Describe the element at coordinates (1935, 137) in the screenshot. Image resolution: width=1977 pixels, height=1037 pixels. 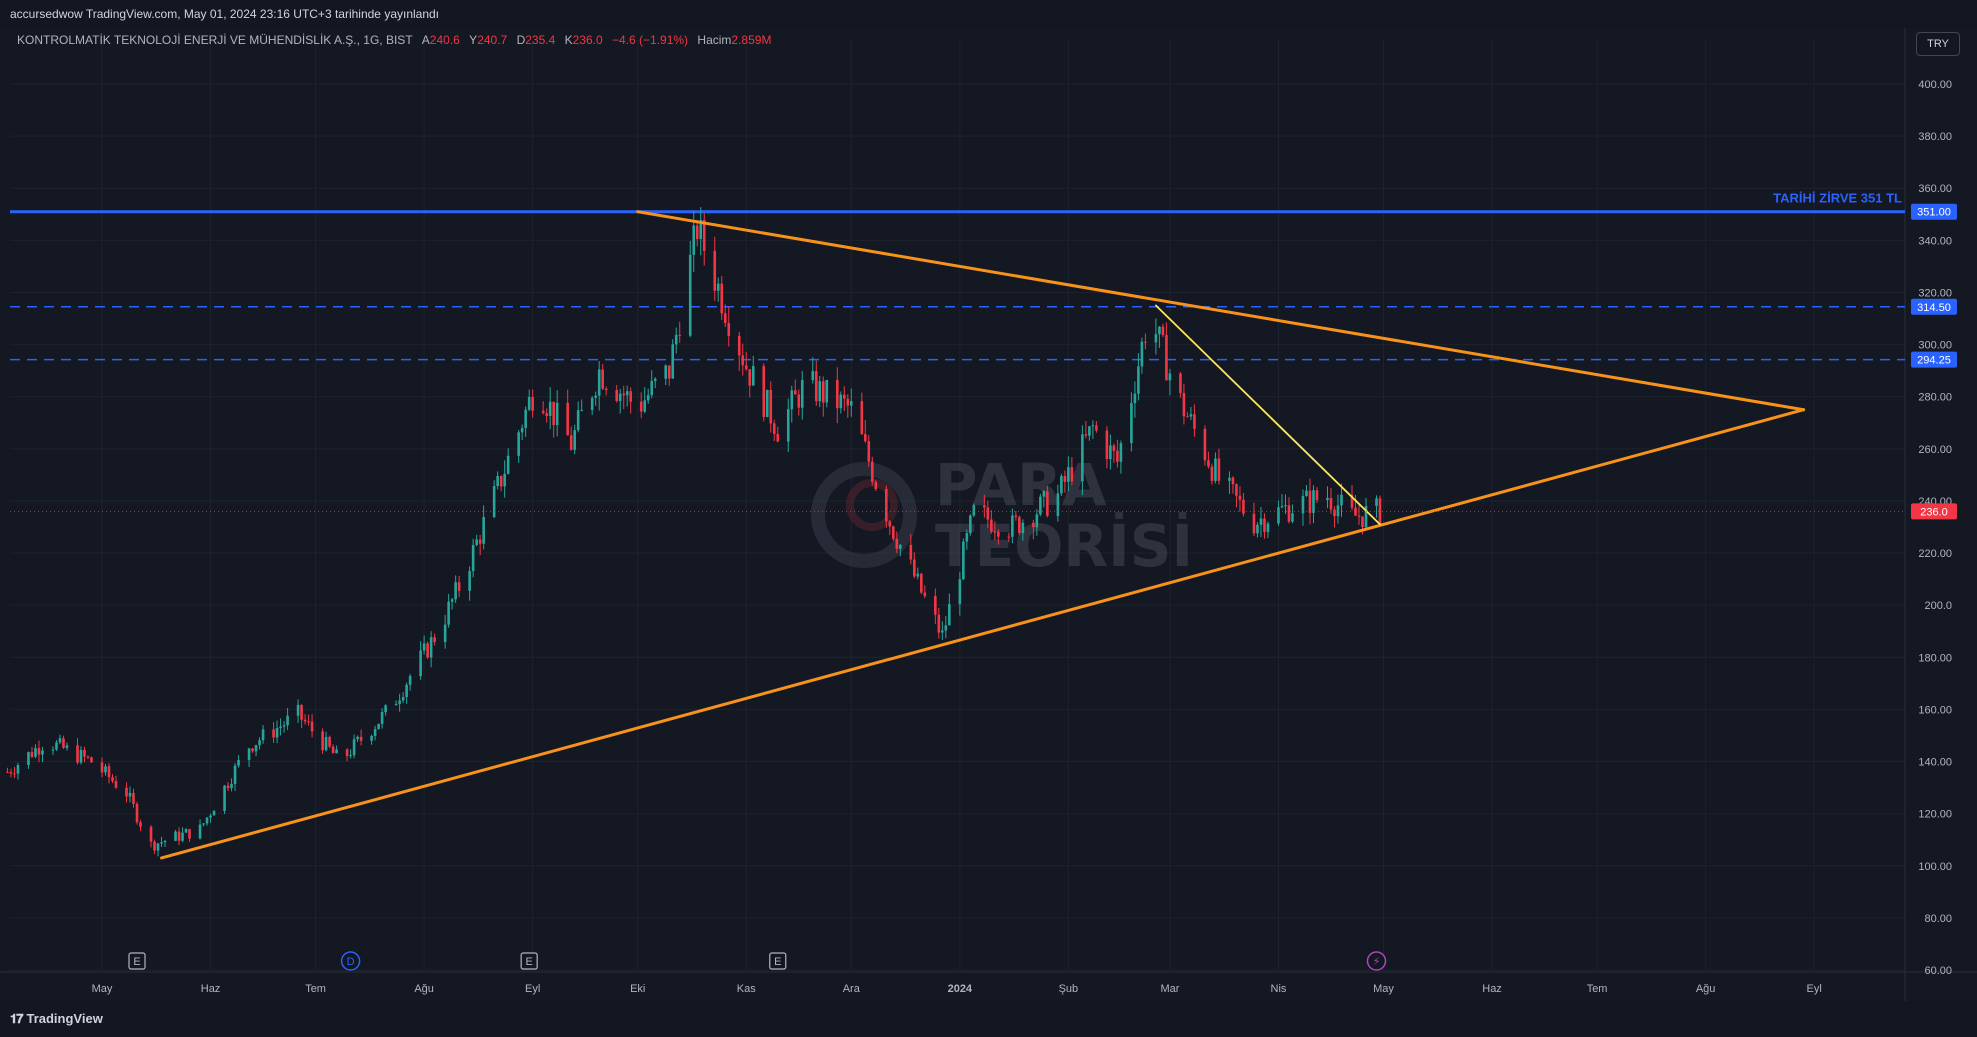
I see `y-tick-label: 380.00` at that location.